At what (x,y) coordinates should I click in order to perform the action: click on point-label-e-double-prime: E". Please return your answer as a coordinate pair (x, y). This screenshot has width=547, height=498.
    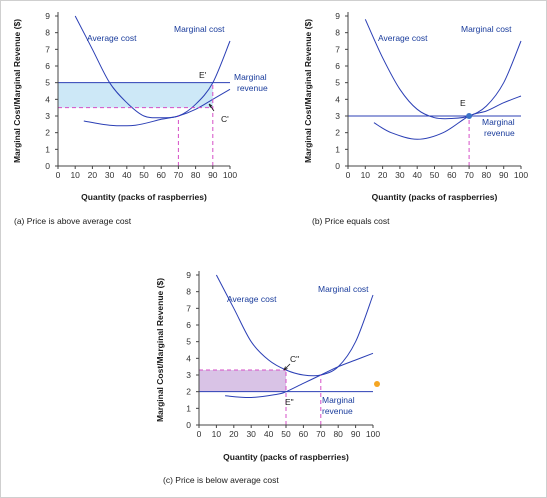
    Looking at the image, I should click on (289, 402).